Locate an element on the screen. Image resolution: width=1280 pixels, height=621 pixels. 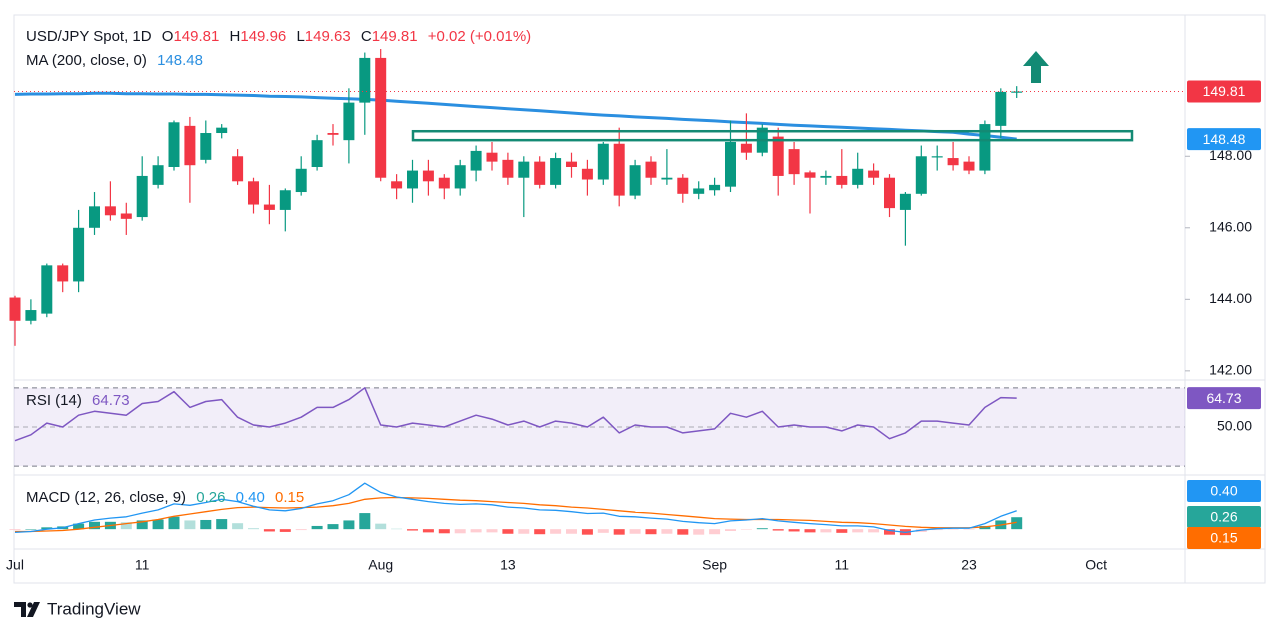
ohlc-prefix: O is located at coordinates (168, 36).